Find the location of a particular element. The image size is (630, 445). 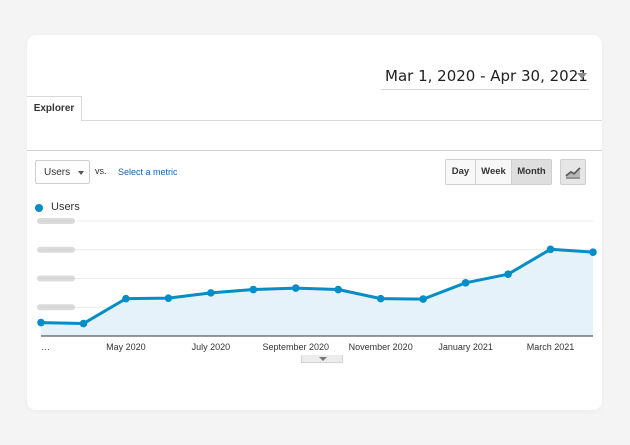

period-toggle-group: Day Week Month is located at coordinates (498, 172).